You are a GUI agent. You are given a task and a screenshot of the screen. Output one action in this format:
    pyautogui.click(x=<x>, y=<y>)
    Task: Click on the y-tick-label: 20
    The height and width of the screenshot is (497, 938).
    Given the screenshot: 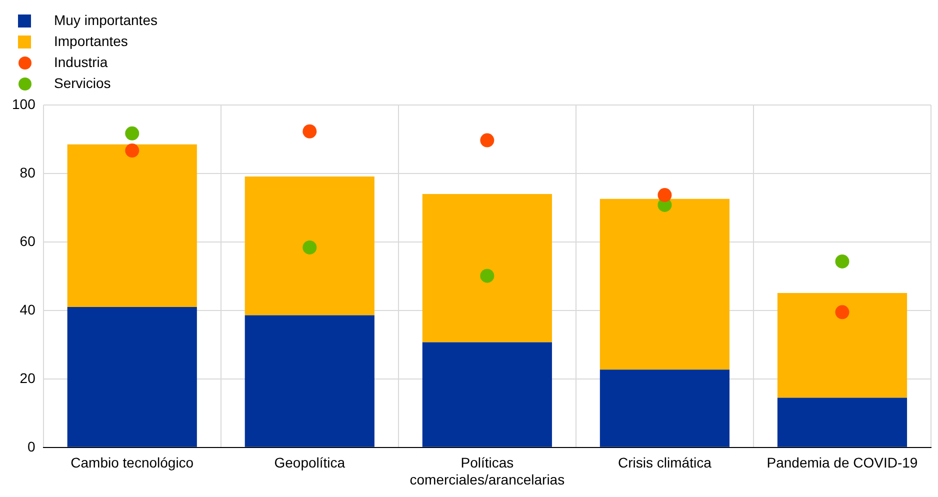 What is the action you would take?
    pyautogui.click(x=28, y=378)
    